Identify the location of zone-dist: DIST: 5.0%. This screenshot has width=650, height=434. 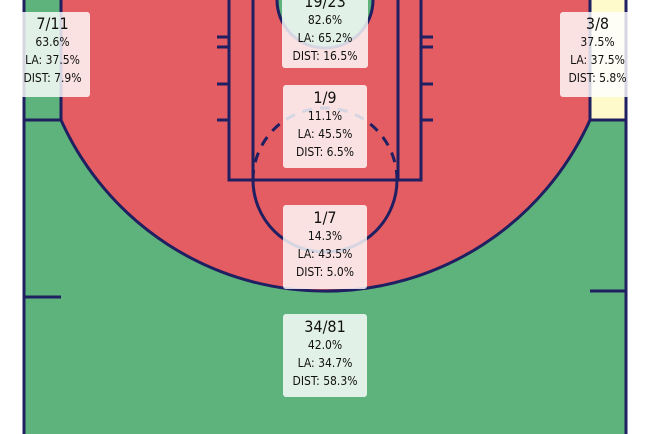
(325, 272).